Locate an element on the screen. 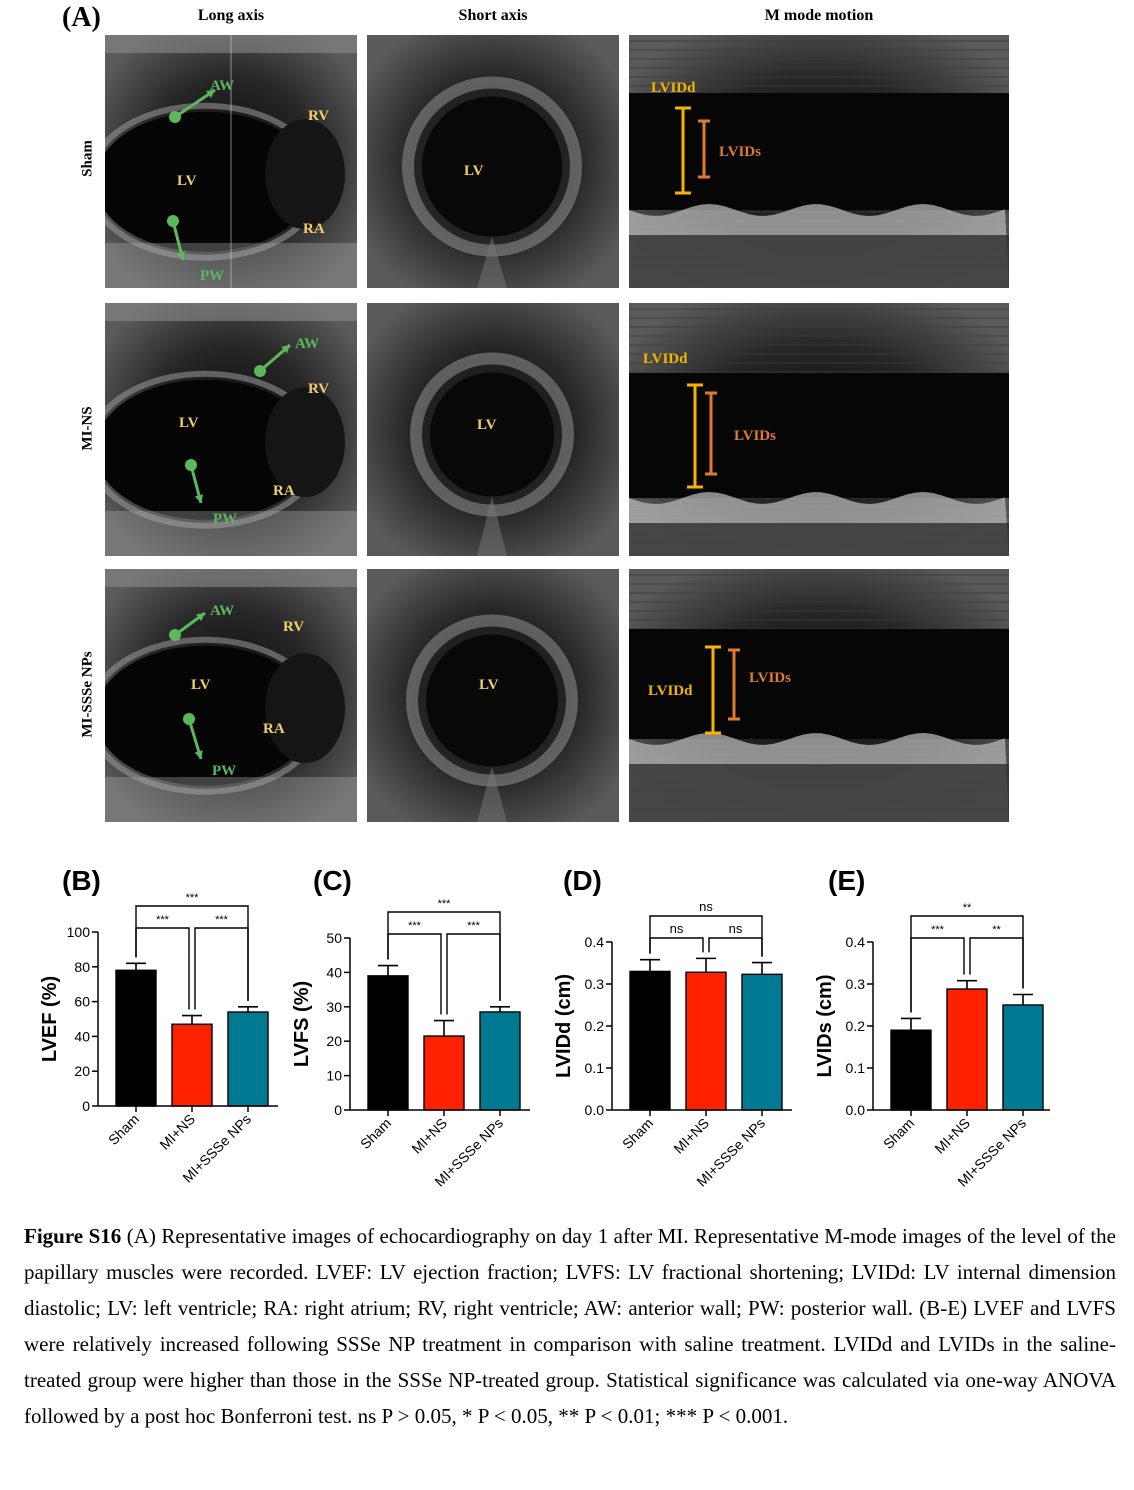 The image size is (1134, 1490). y-tick-label: 60 is located at coordinates (82, 1002).